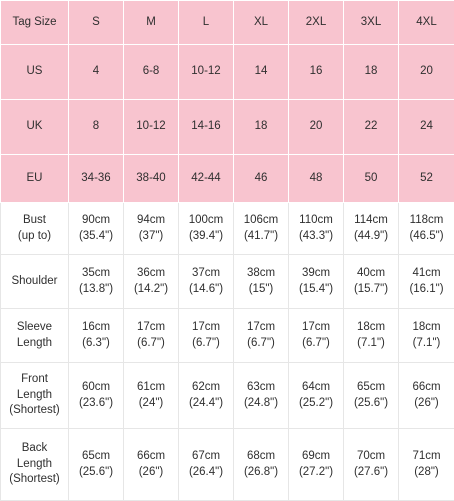  Describe the element at coordinates (35, 336) in the screenshot. I see `row-label: Sleeve Length` at that location.